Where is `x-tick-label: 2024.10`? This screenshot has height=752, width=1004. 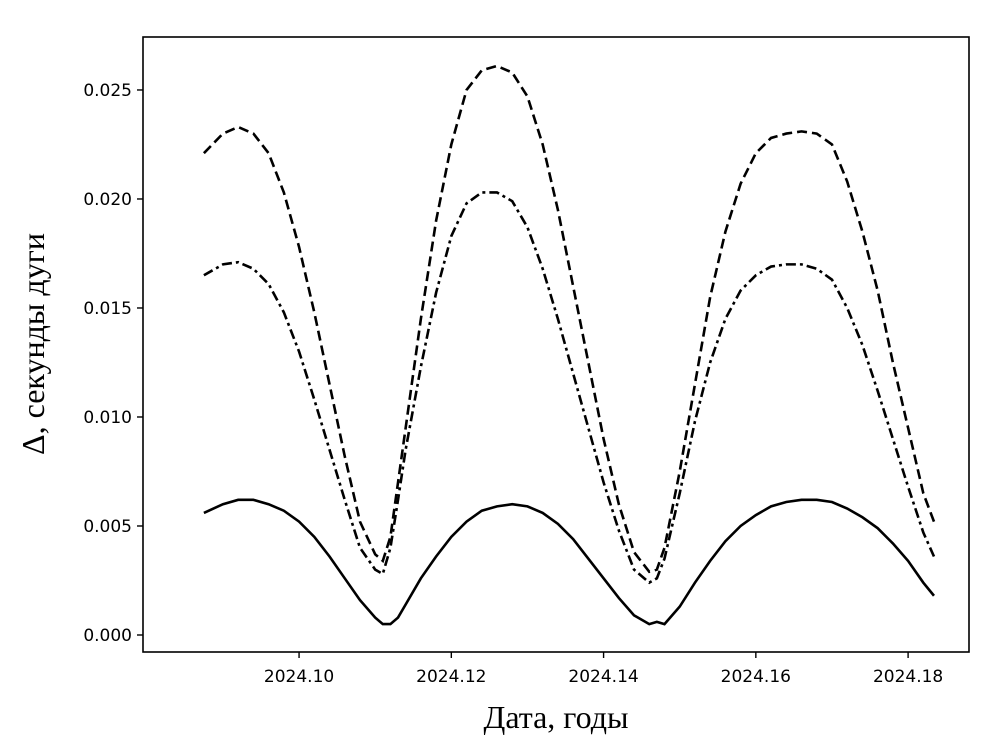 x-tick-label: 2024.10 is located at coordinates (299, 677).